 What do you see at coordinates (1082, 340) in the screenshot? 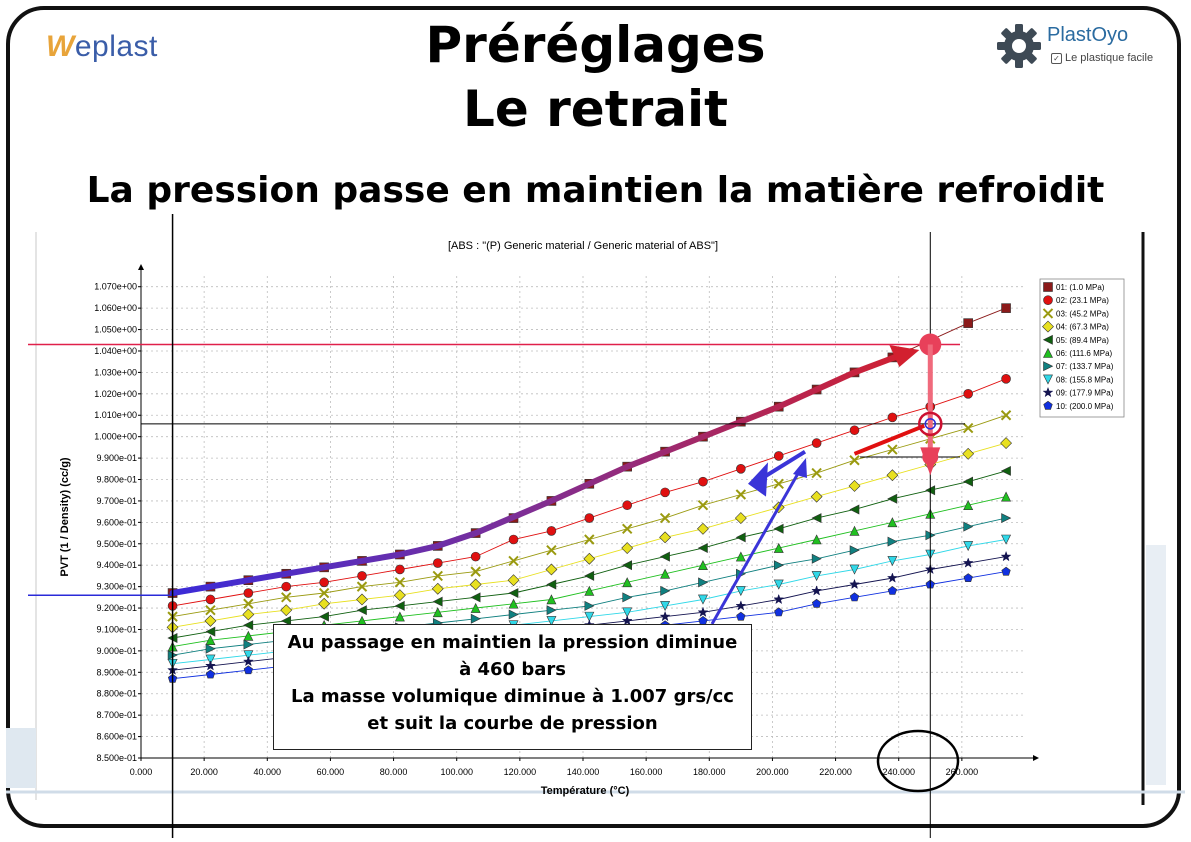
I see `legend-entry: 05: (89.4 MPa)` at bounding box center [1082, 340].